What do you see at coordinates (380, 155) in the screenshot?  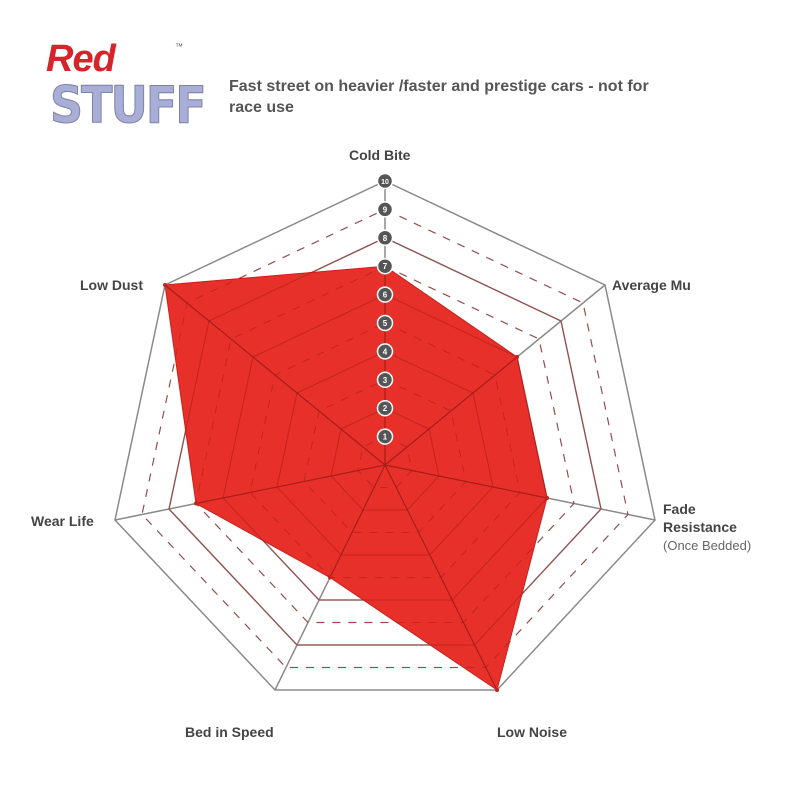 I see `axis-label-cold-bite: Cold Bite` at bounding box center [380, 155].